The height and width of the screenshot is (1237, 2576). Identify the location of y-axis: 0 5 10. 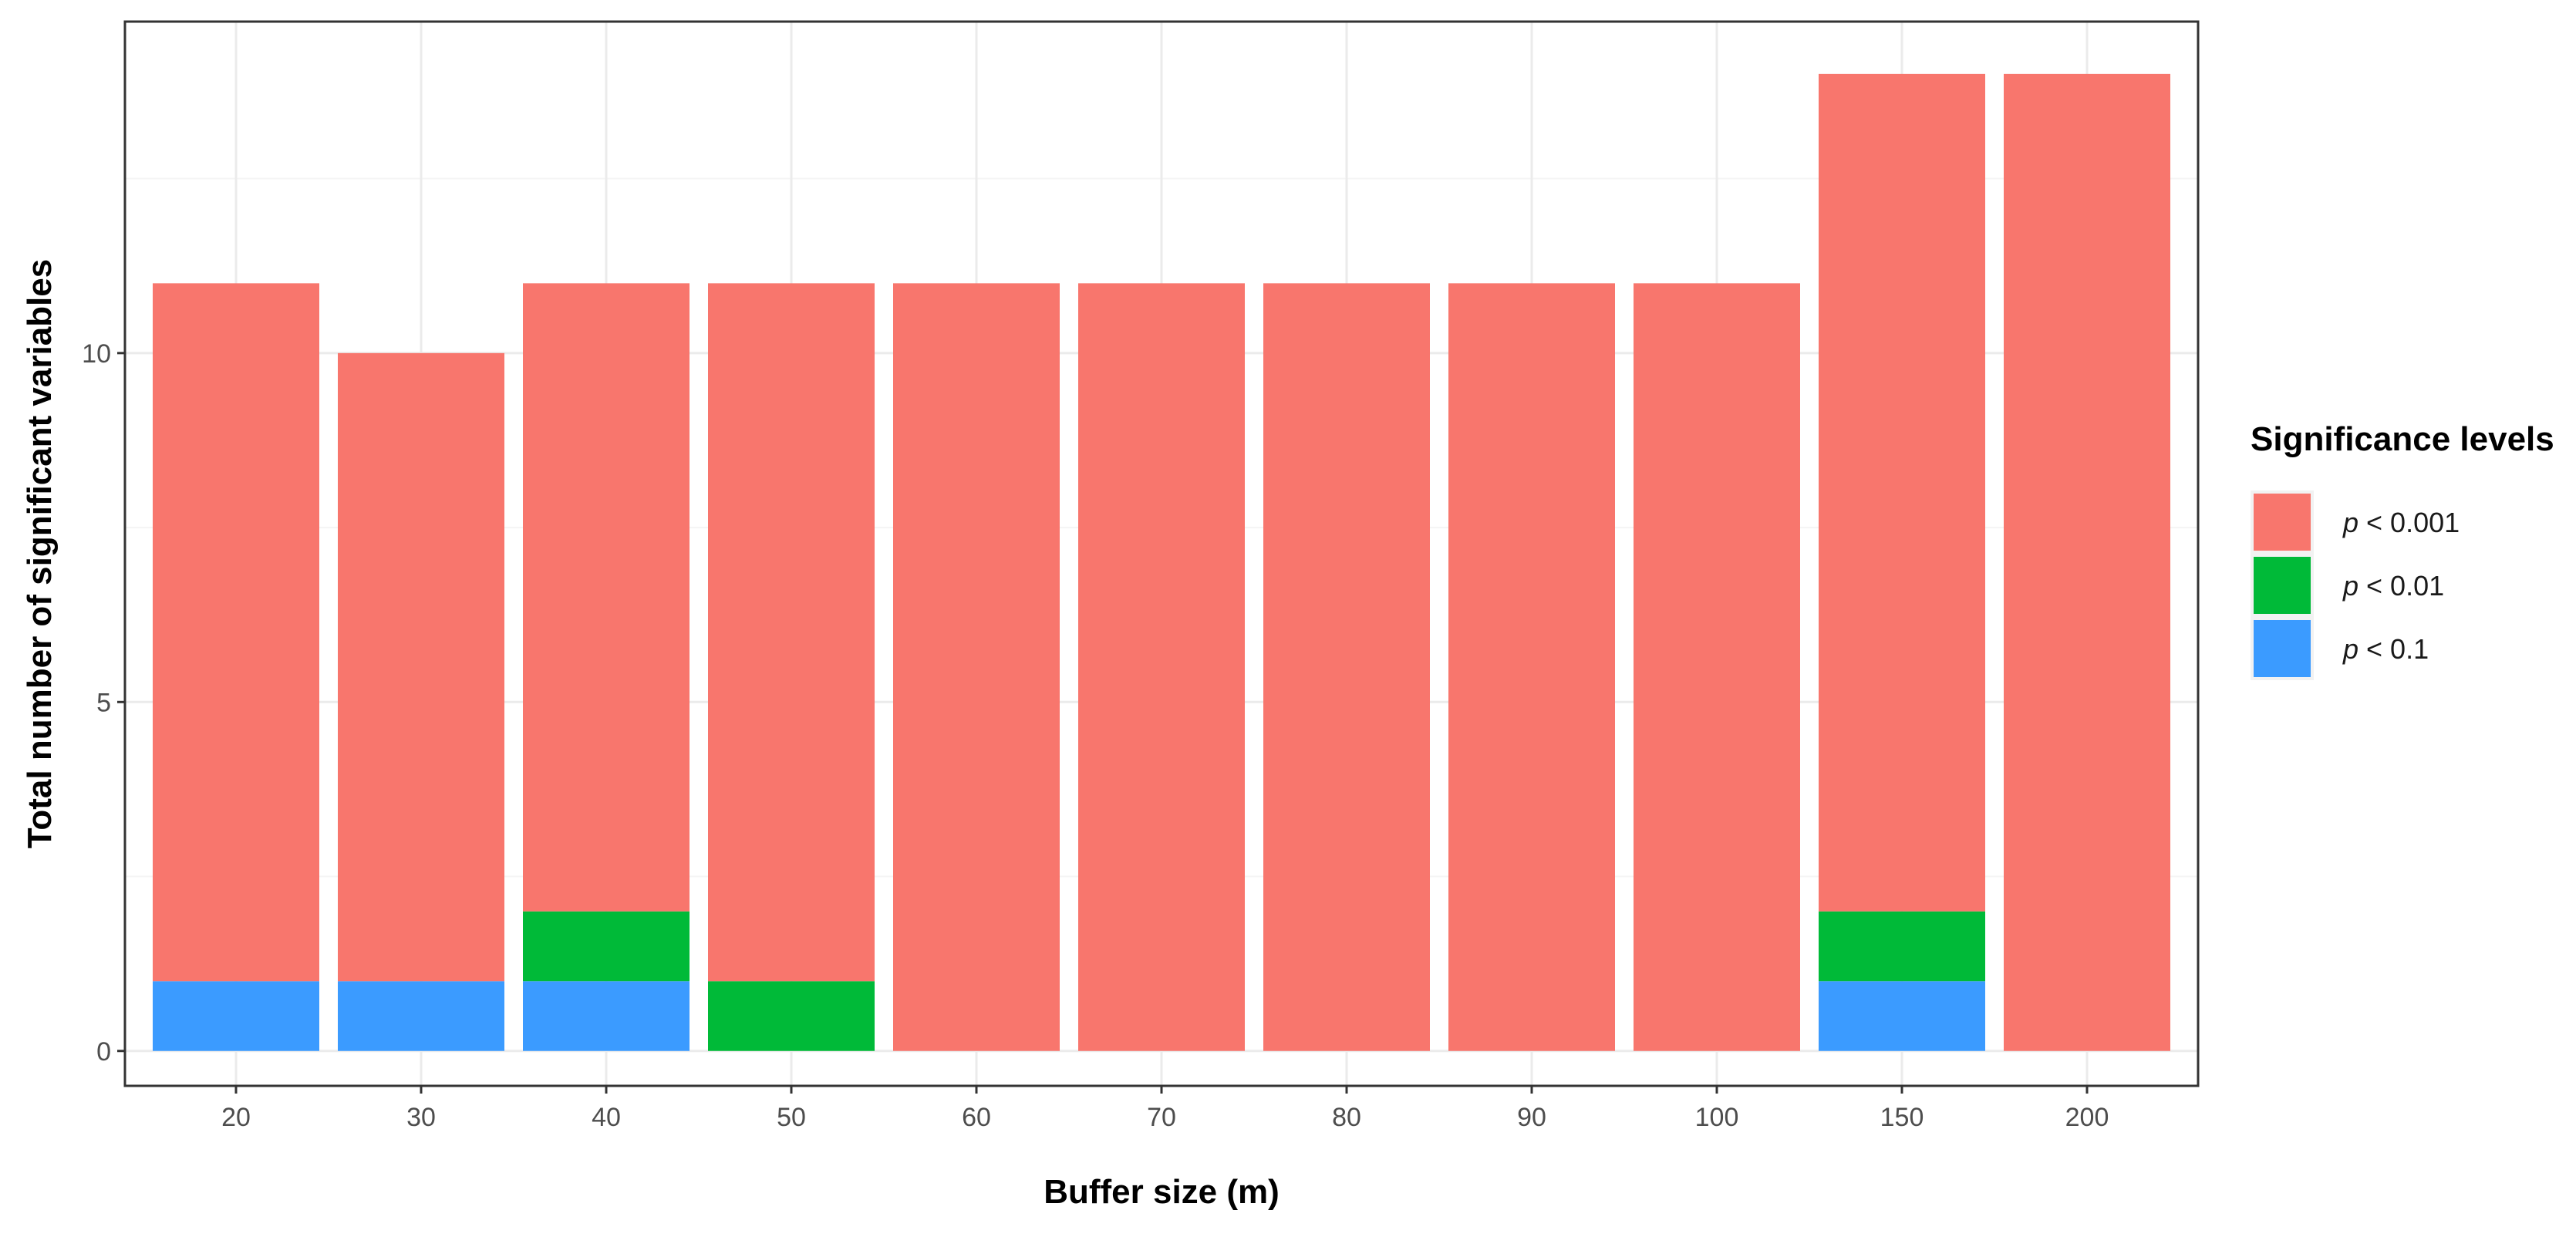
(103, 703).